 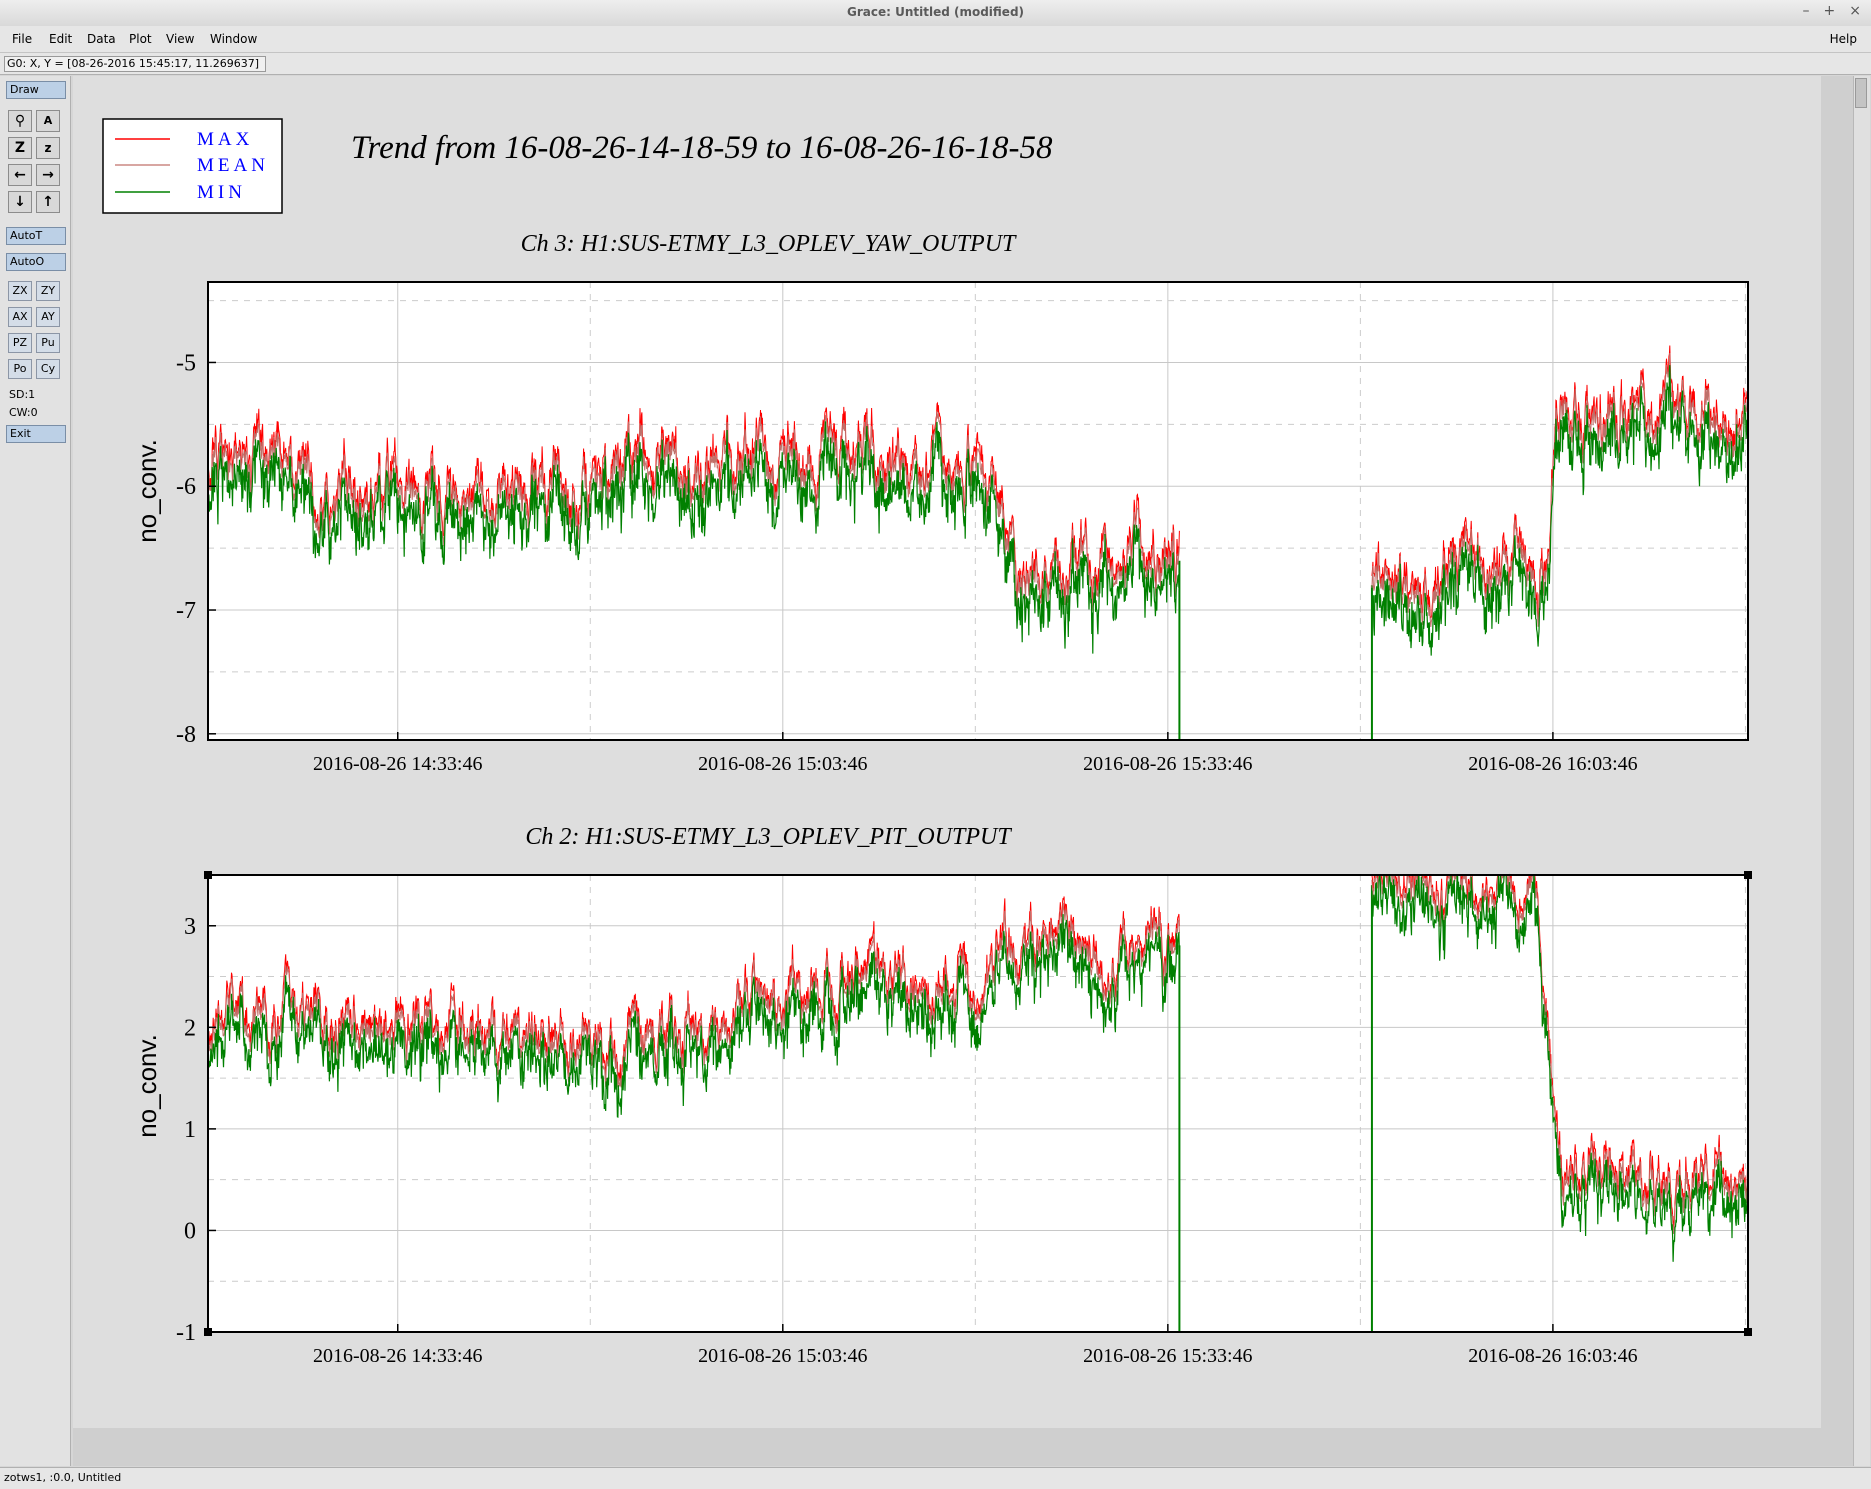 I want to click on right-arrow-icon: →, so click(x=48, y=175).